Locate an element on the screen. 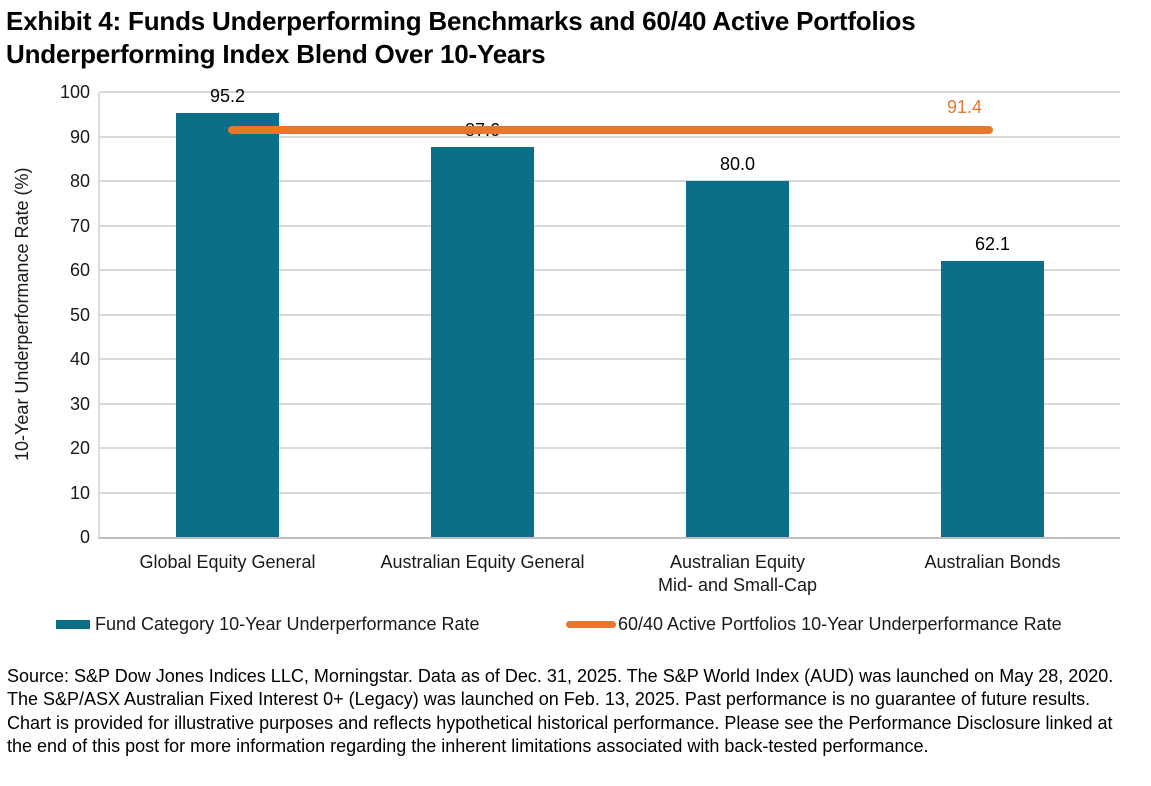 The width and height of the screenshot is (1151, 786). line-value-label: 91.4 is located at coordinates (964, 107).